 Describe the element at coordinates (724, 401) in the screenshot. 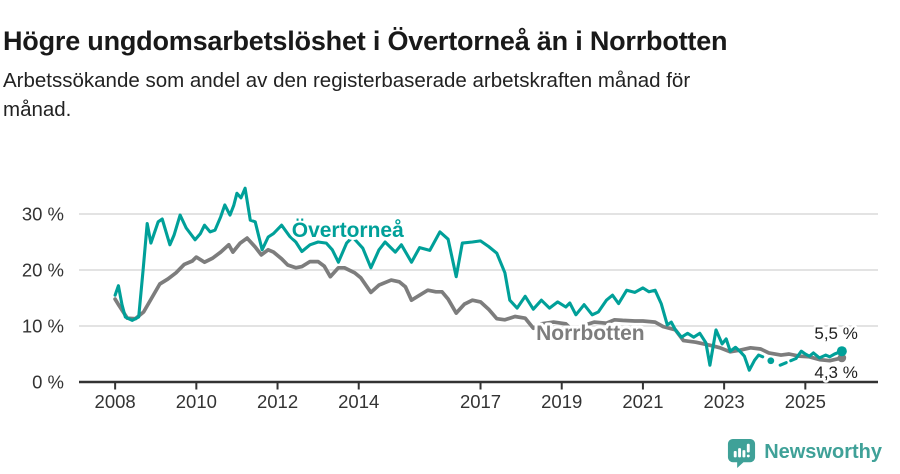

I see `x-axis-tick-label: 2023` at that location.